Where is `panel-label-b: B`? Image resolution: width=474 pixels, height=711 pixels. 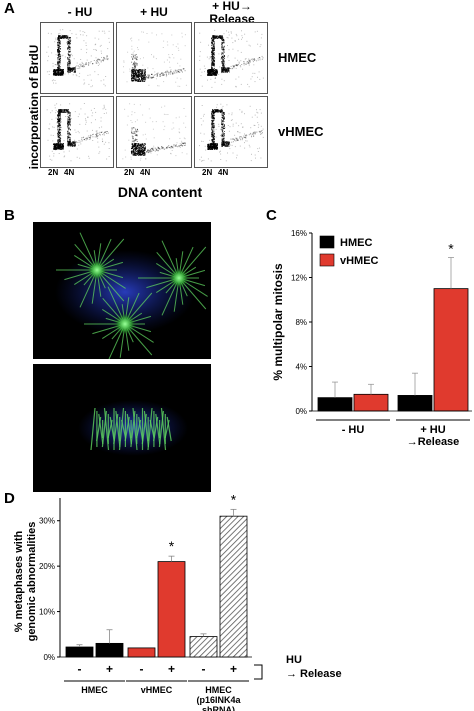
panel-label-b: B is located at coordinates (9, 215).